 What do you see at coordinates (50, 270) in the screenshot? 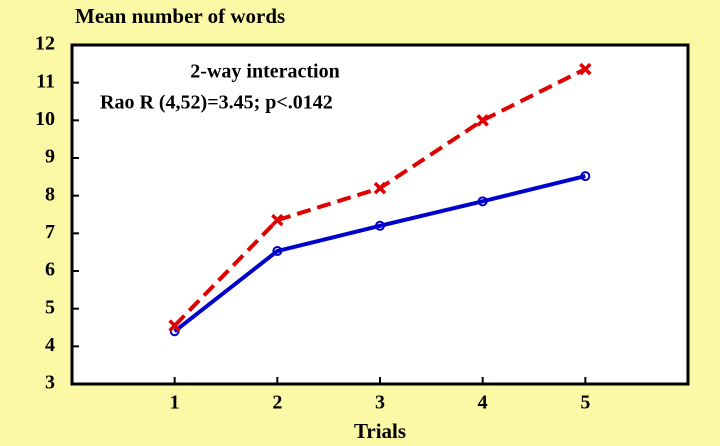
I see `y-tick-label: 6` at bounding box center [50, 270].